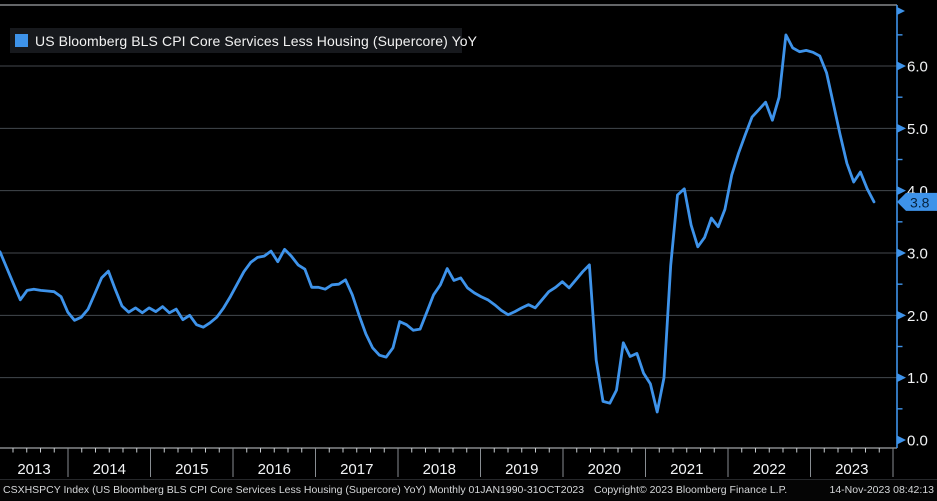  Describe the element at coordinates (917, 316) in the screenshot. I see `y-tick-label: 2.0` at that location.